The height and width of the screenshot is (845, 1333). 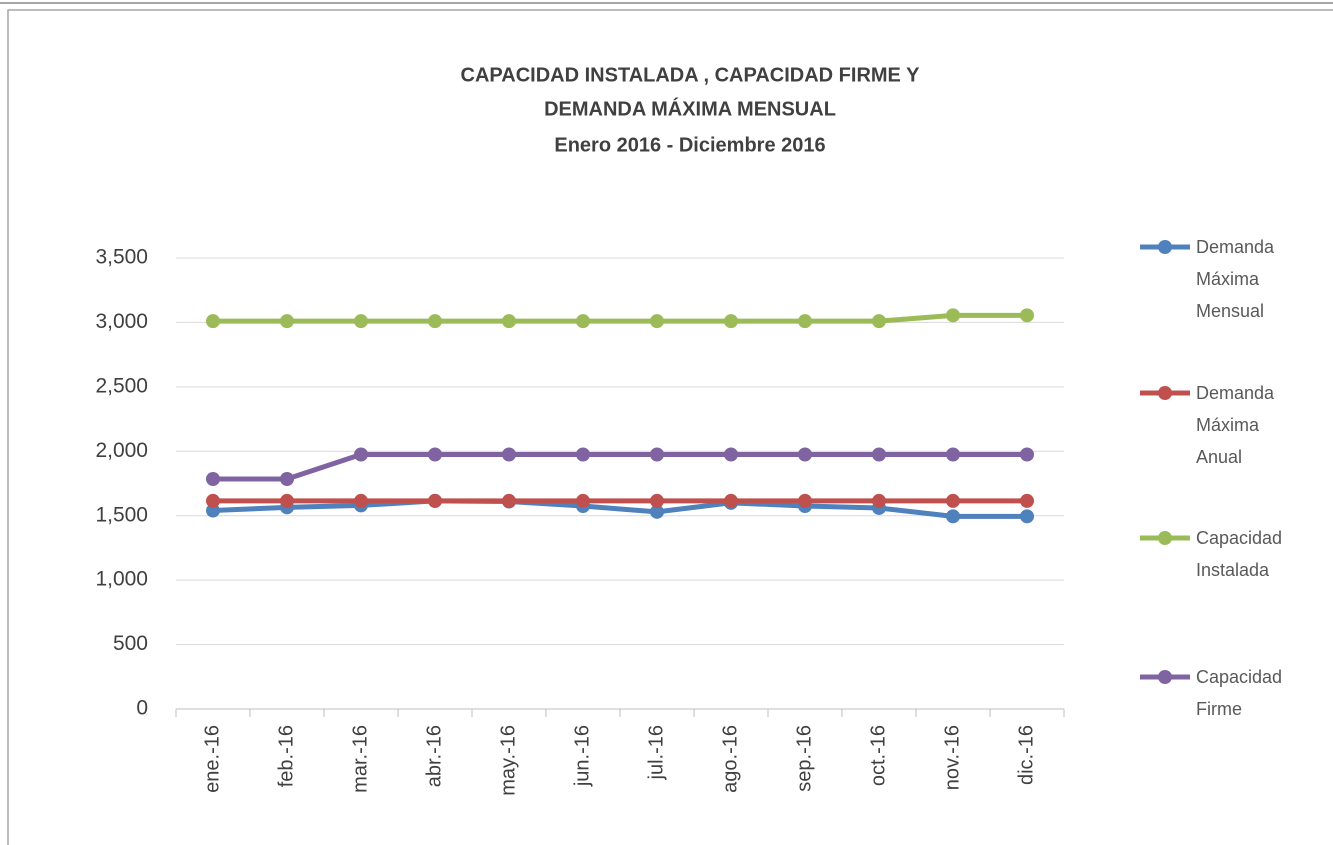 What do you see at coordinates (121, 514) in the screenshot?
I see `y-tick-label: 1,500` at bounding box center [121, 514].